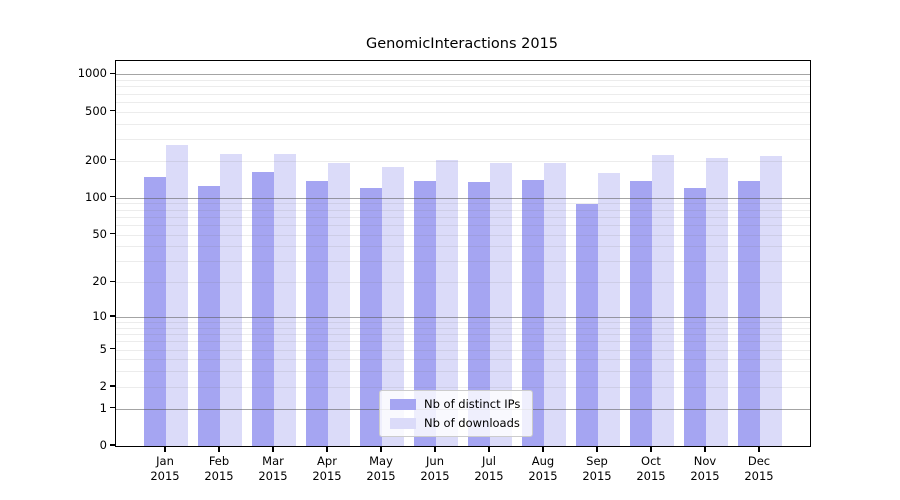 The image size is (900, 500). I want to click on bar-nb-of-distinct-ips-jan-2015, so click(155, 311).